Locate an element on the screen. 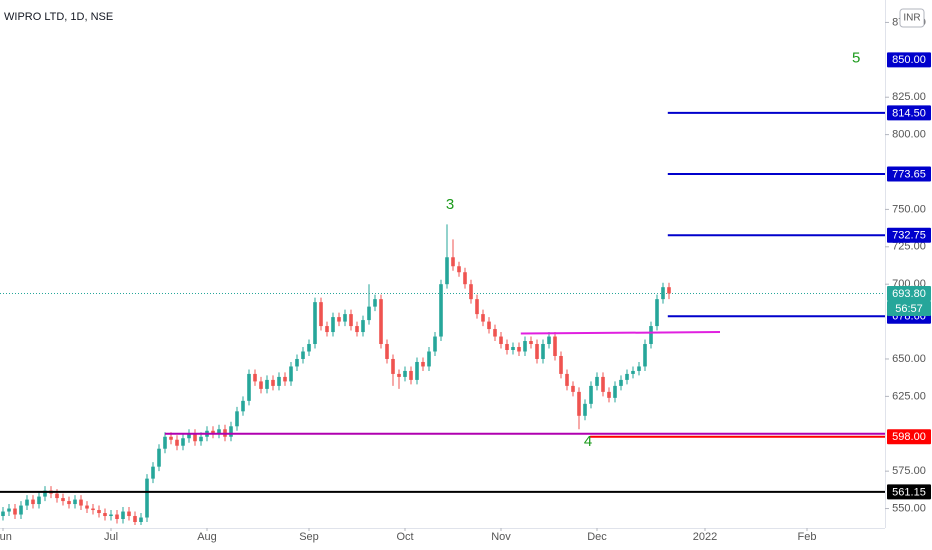 This screenshot has height=550, width=932. chart-title: WIPRO LTD, 1D, NSE is located at coordinates (58, 17).